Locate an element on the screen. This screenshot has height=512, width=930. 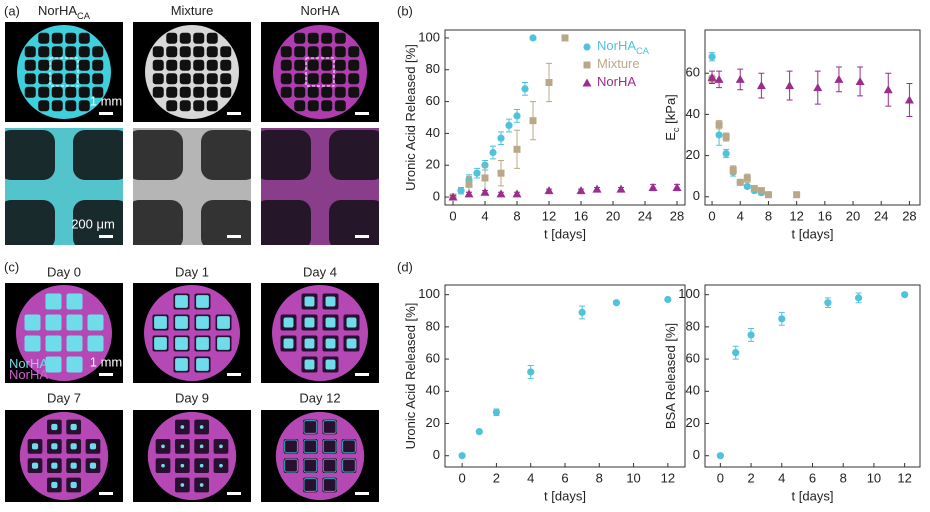
x-axis-label: t [days] is located at coordinates (813, 233).